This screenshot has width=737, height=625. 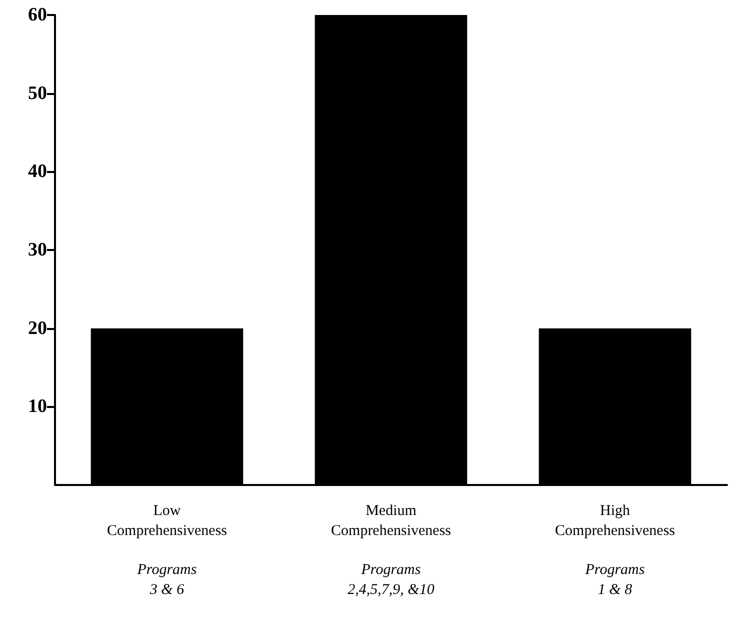 What do you see at coordinates (391, 521) in the screenshot?
I see `x-tick-label: Medium Comprehensiveness` at bounding box center [391, 521].